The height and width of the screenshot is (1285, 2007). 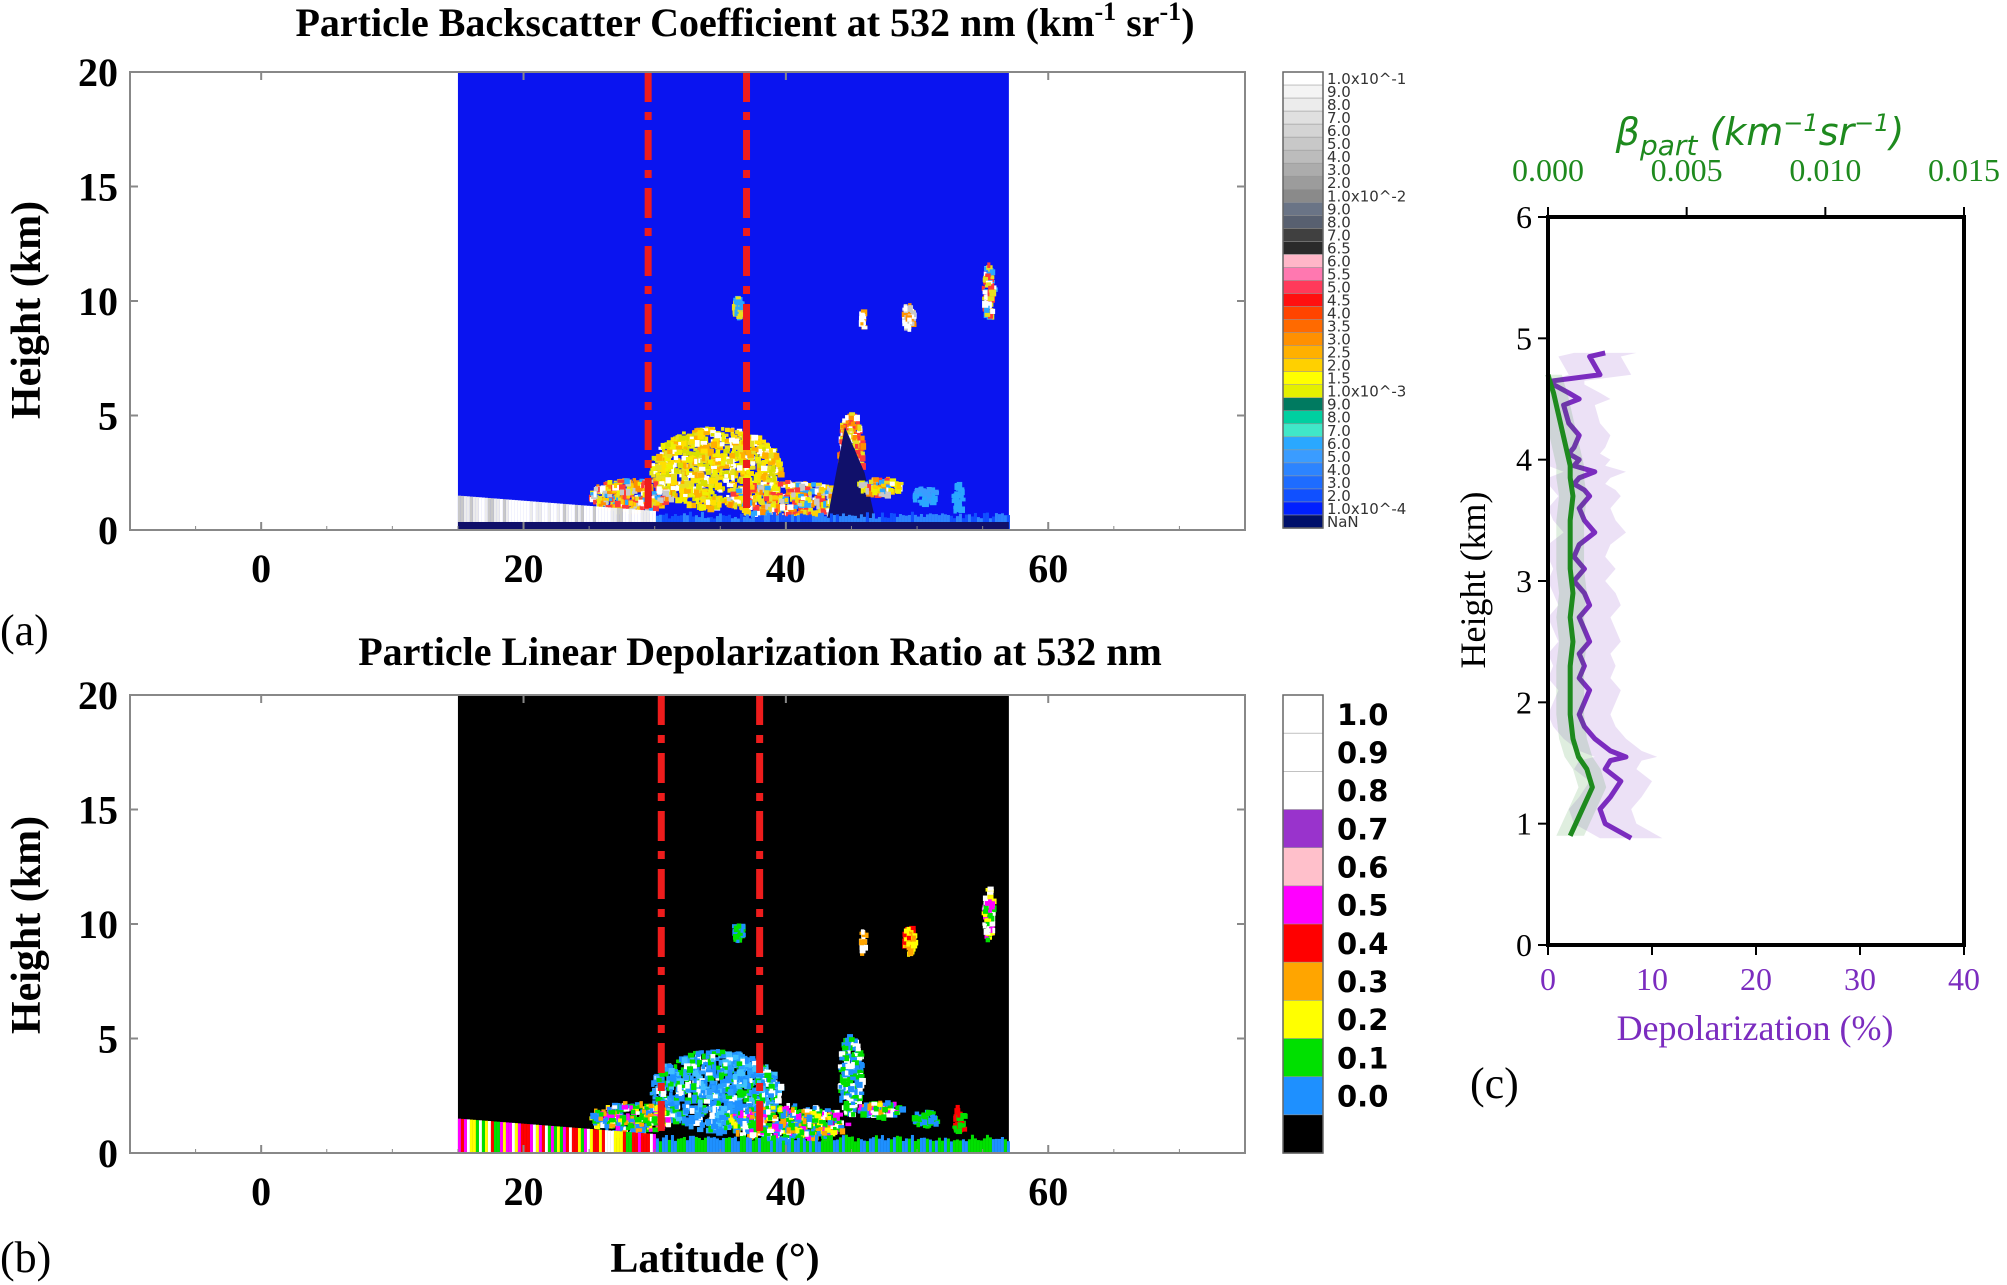 I want to click on a-colorbar-label-16: 5.0, so click(x=1339, y=287).